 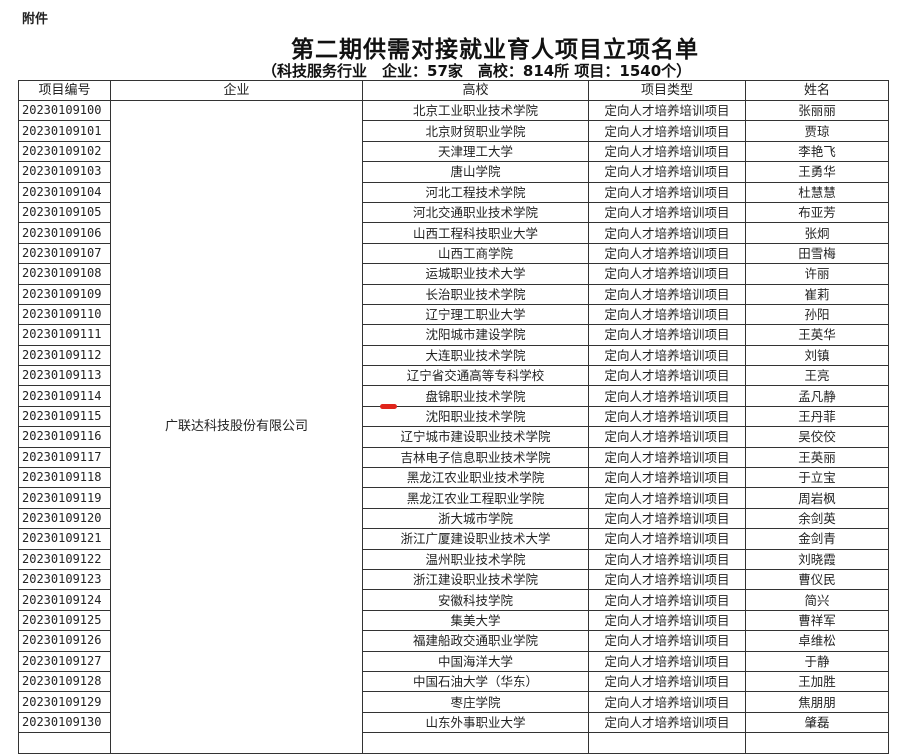 I want to click on person-name-cell: 杜慧慧, so click(x=817, y=192).